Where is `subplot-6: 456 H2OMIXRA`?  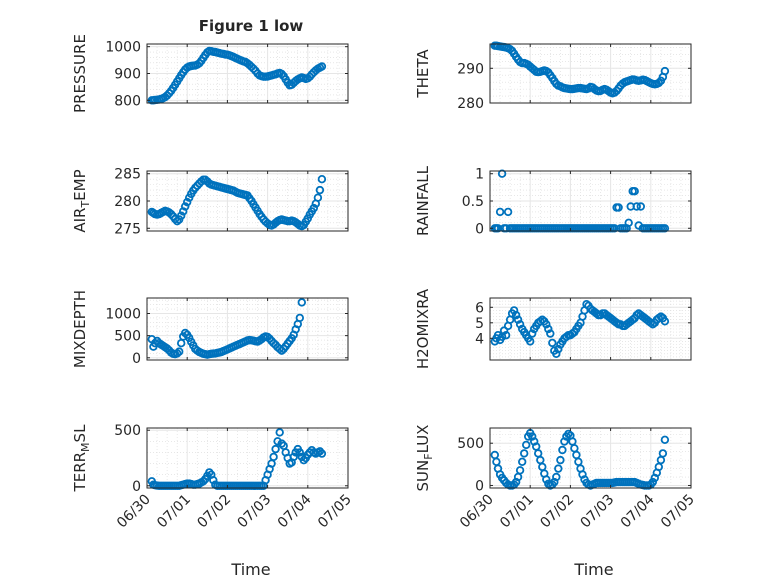
subplot-6: 456 H2OMIXRA is located at coordinates (553, 328).